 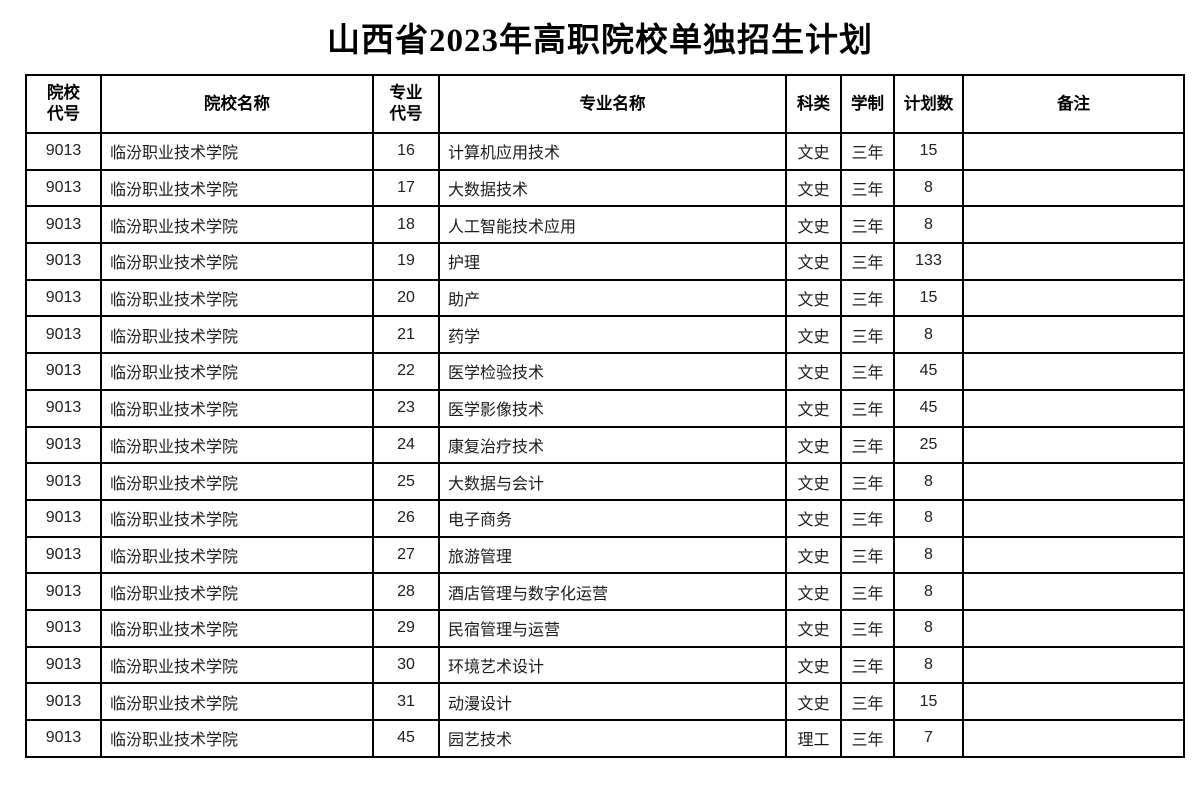 I want to click on table-row: 9013 临汾职业技术学院 22 医学检验技术 文史 三年 45, so click(x=605, y=371).